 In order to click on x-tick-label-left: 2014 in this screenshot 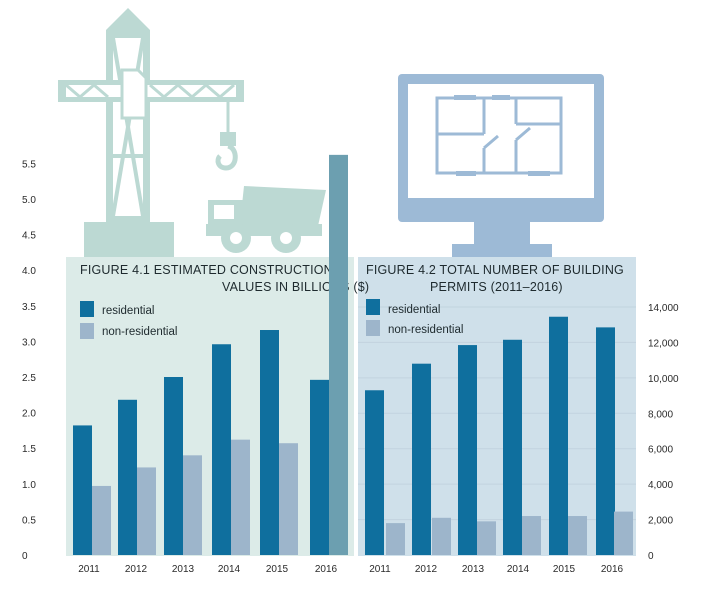, I will do `click(229, 569)`.